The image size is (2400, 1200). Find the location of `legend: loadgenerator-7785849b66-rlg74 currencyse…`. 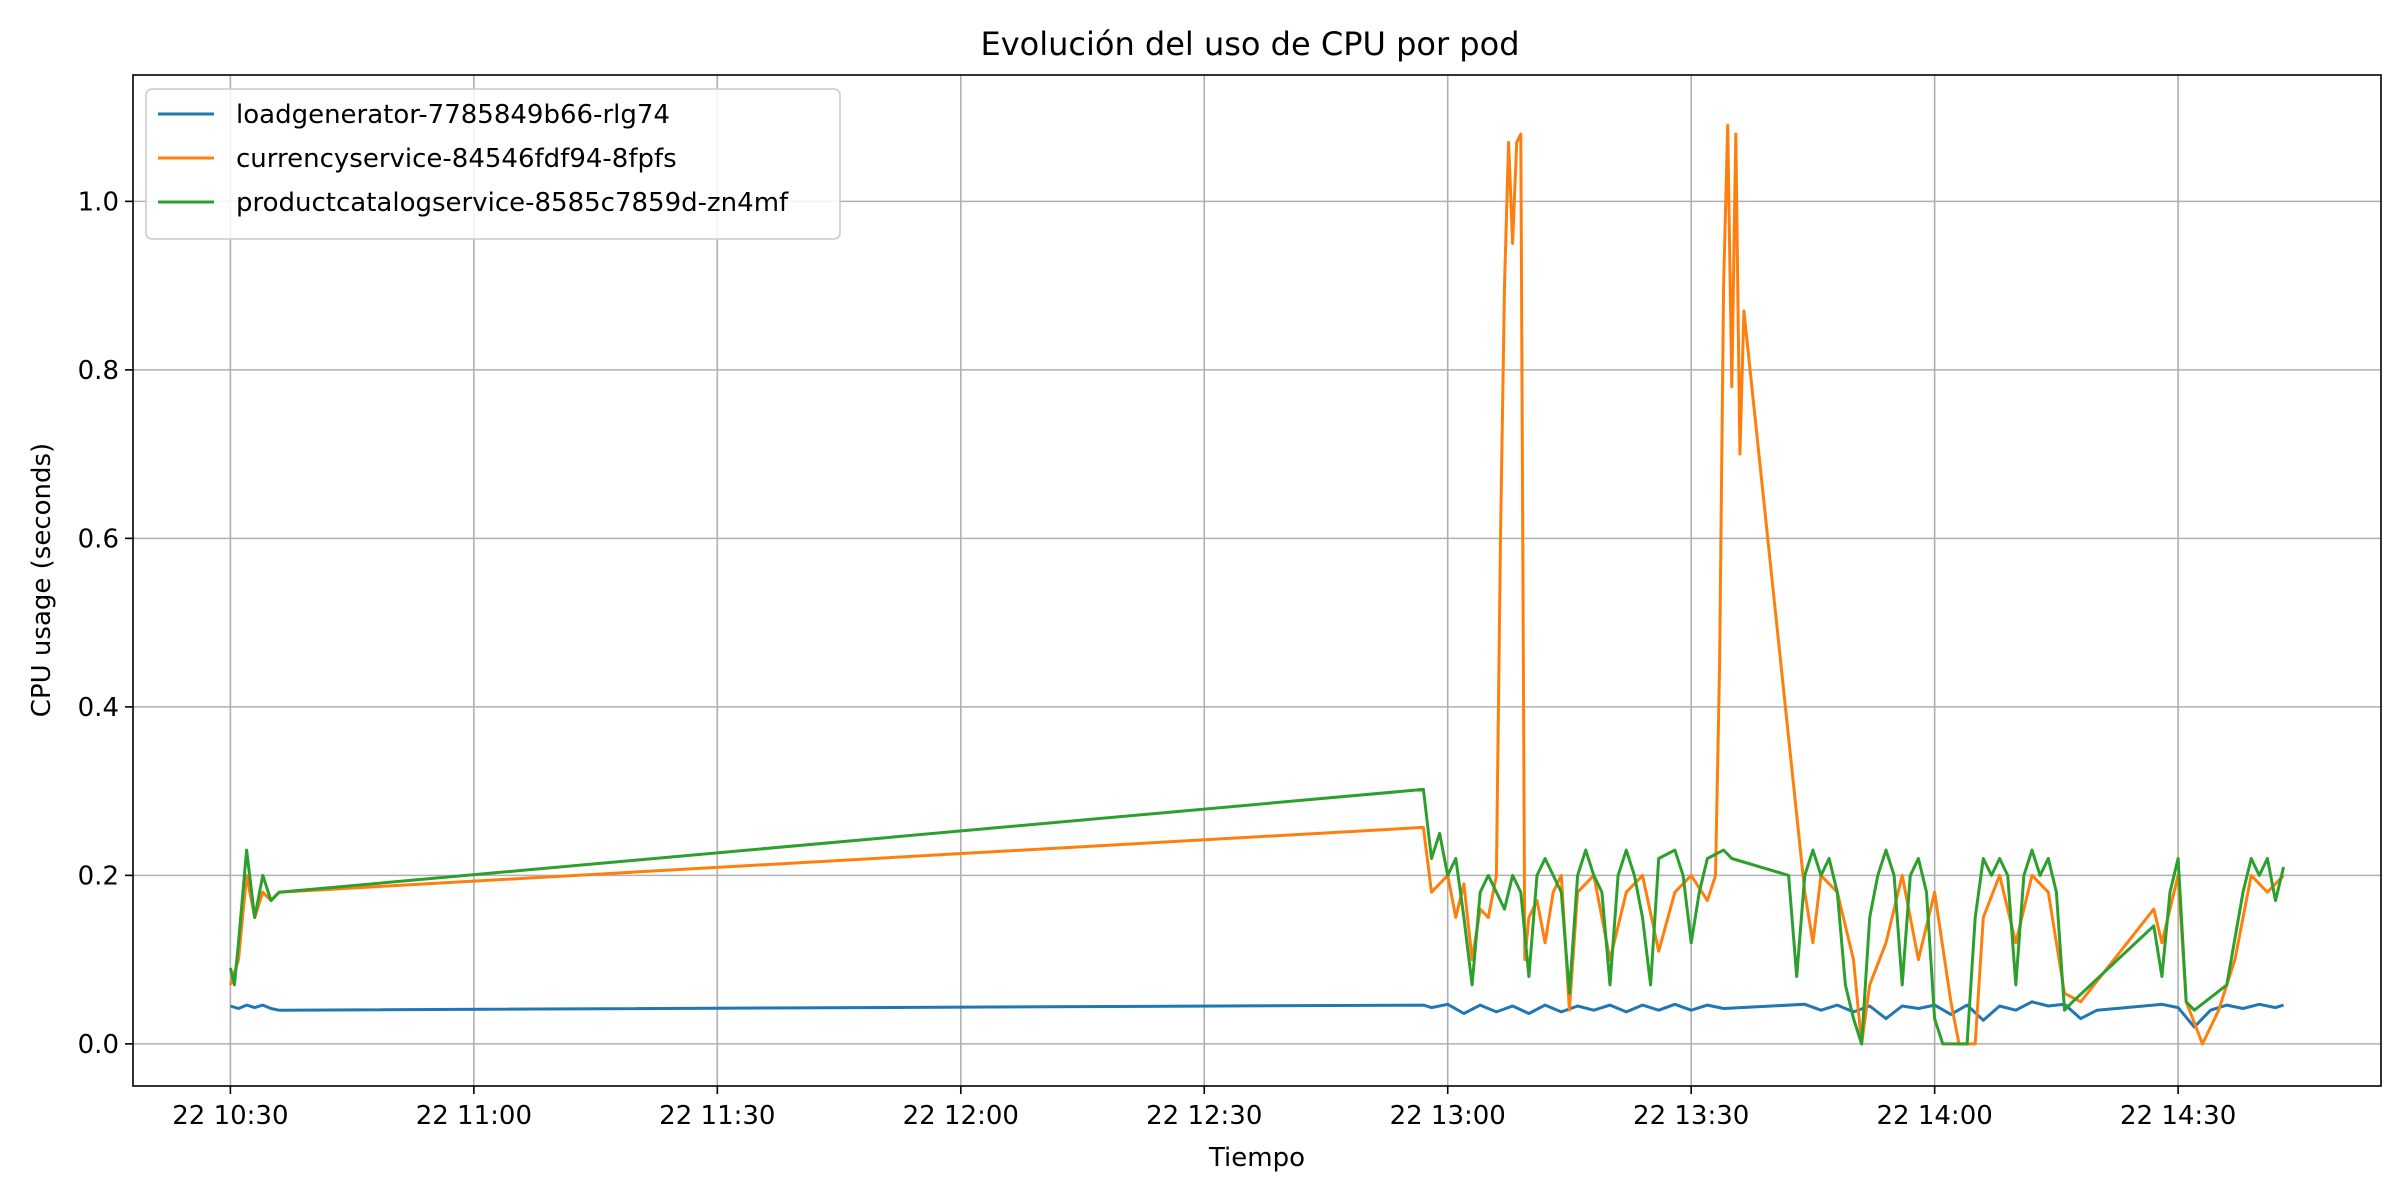

legend: loadgenerator-7785849b66-rlg74 currencyse… is located at coordinates (493, 164).